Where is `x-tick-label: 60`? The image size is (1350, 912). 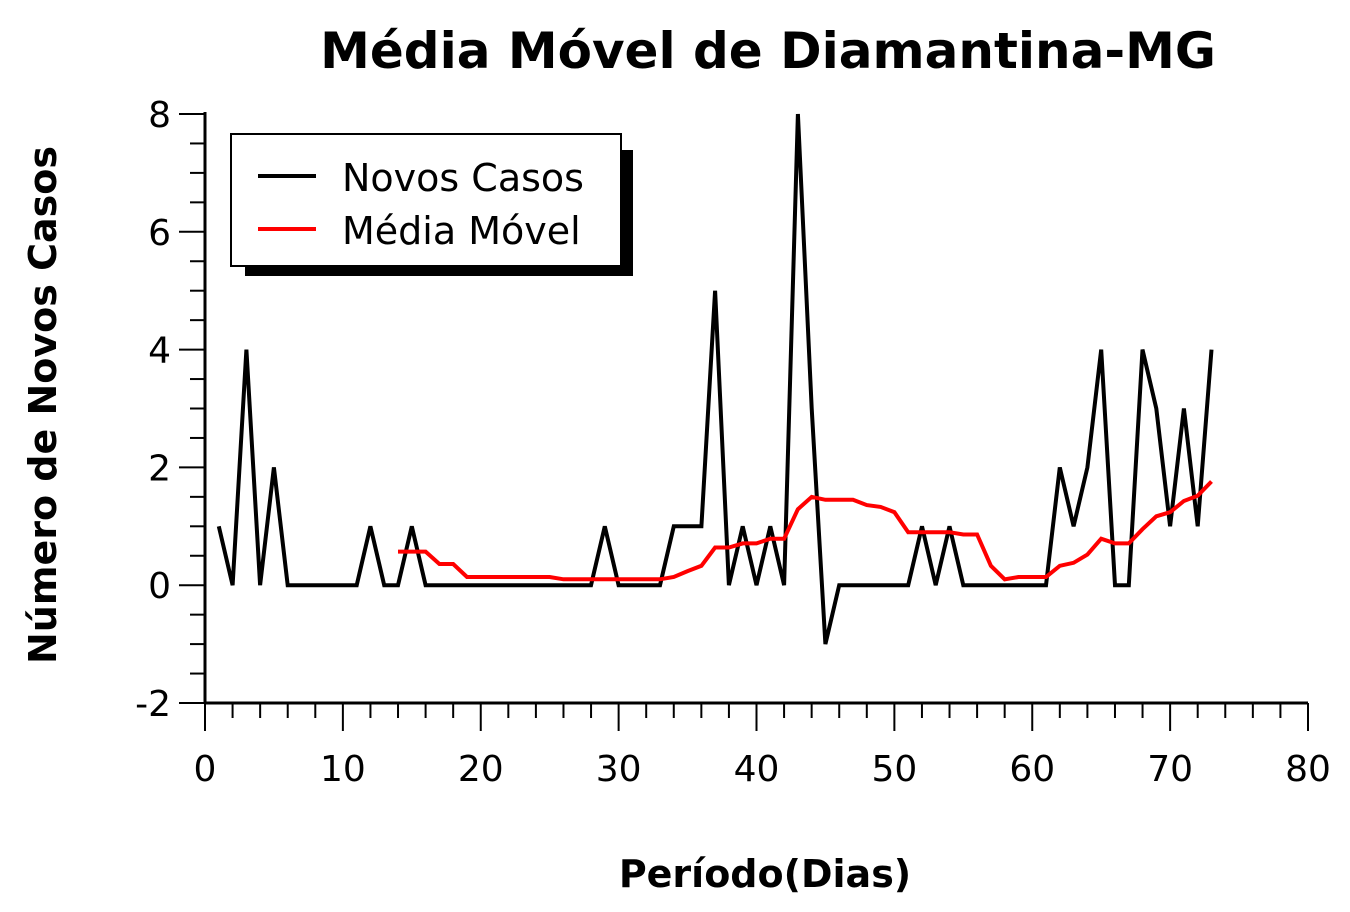
x-tick-label: 60 is located at coordinates (1032, 769).